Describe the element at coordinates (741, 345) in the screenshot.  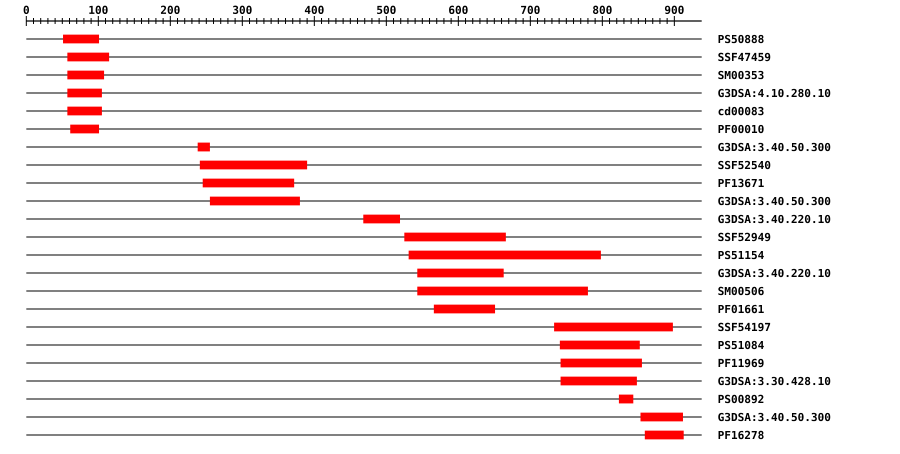
I see `y-tick-label: PS51084` at that location.